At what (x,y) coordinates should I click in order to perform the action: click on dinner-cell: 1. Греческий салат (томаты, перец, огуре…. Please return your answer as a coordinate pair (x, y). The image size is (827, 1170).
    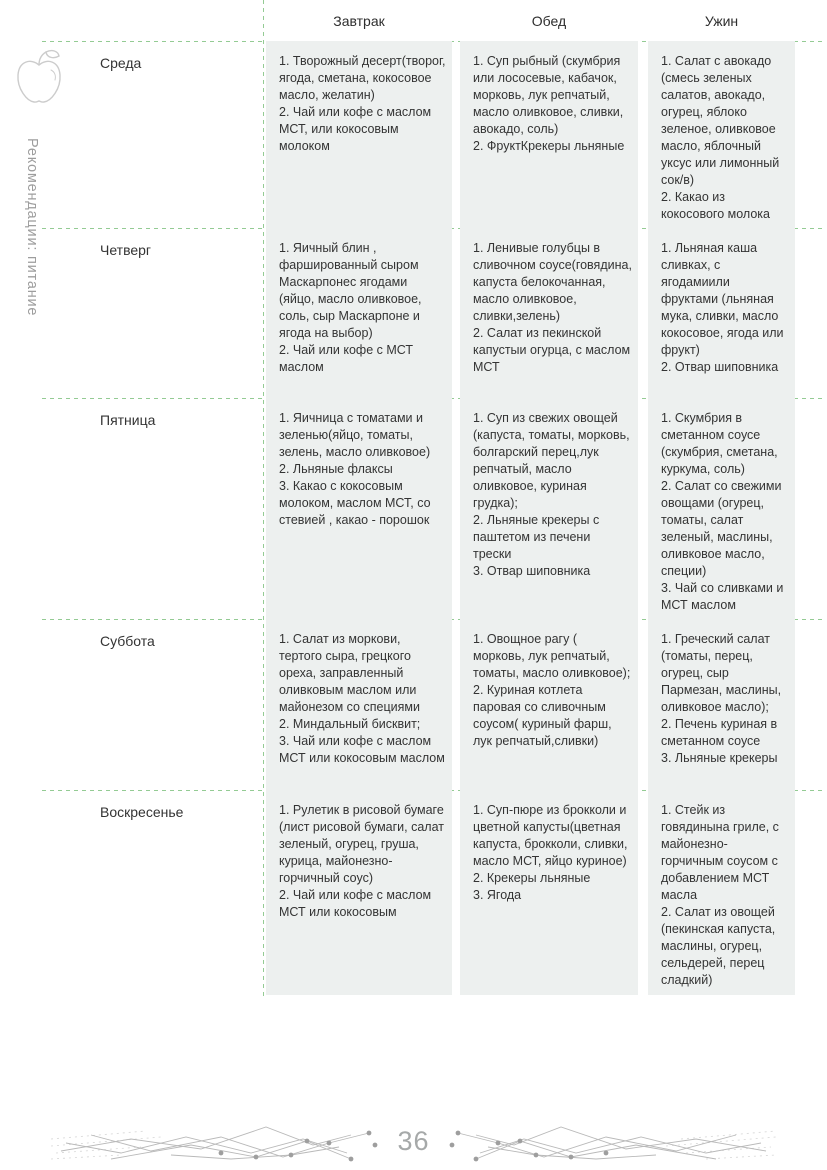
    Looking at the image, I should click on (721, 704).